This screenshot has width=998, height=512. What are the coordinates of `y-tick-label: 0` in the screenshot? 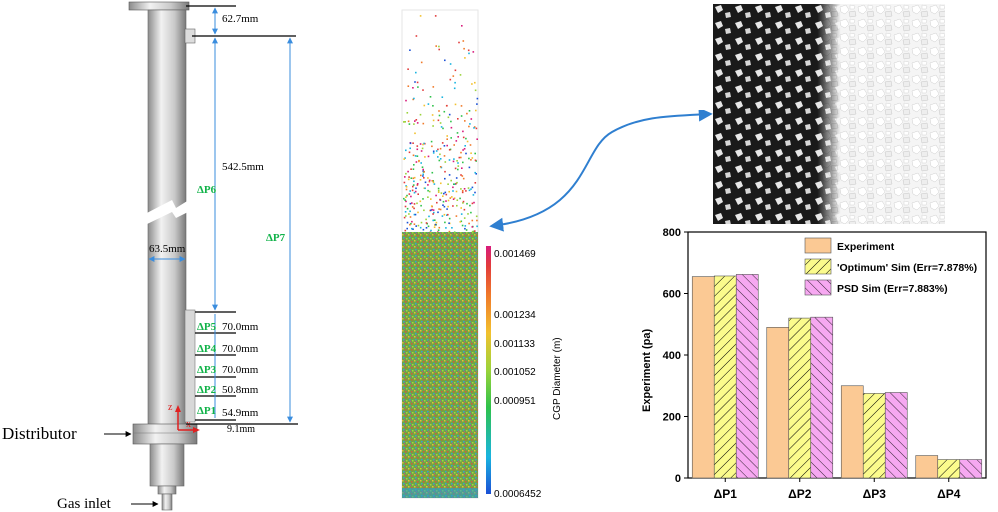 It's located at (678, 479).